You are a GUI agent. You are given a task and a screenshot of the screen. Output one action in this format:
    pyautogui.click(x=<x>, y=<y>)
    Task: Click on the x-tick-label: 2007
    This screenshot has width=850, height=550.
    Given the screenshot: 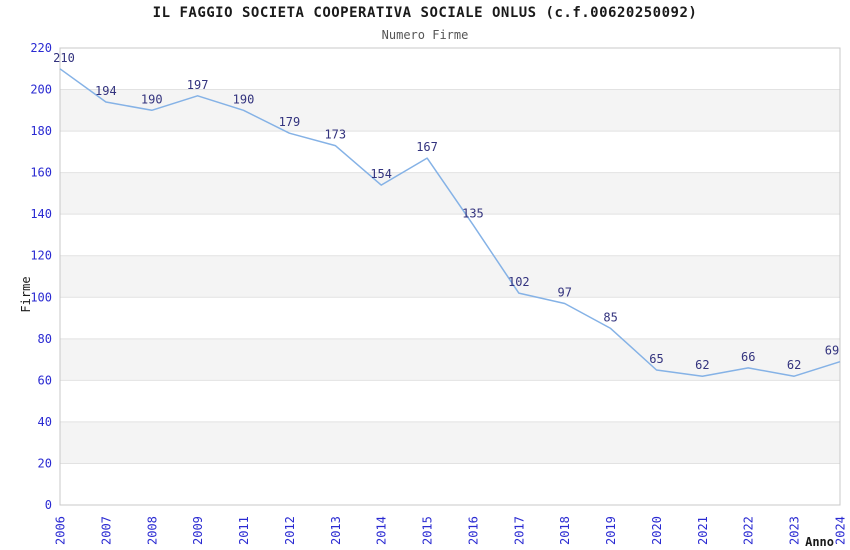 What is the action you would take?
    pyautogui.click(x=106, y=530)
    